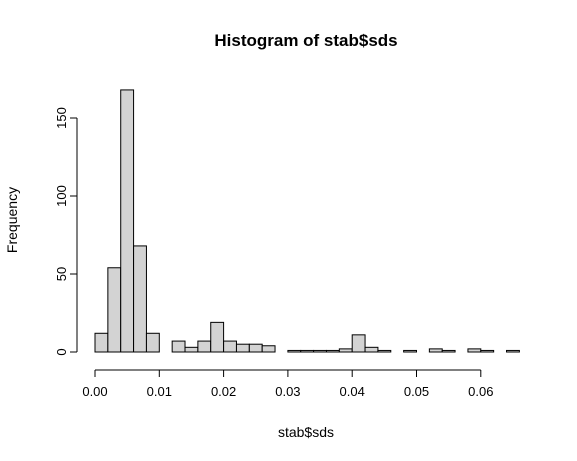 This screenshot has width=577, height=461. I want to click on x-tick-label: 0.00, so click(94, 391).